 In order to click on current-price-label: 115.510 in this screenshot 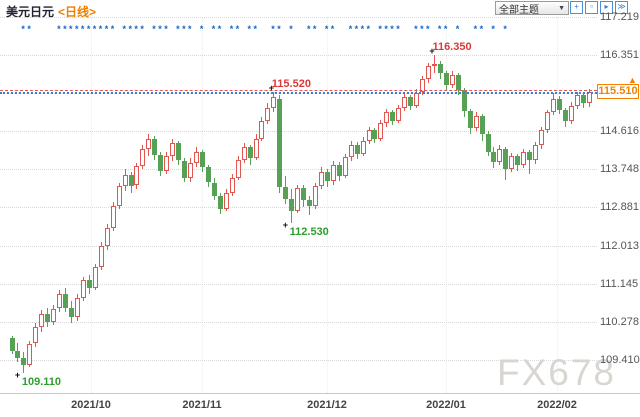, I will do `click(618, 91)`.